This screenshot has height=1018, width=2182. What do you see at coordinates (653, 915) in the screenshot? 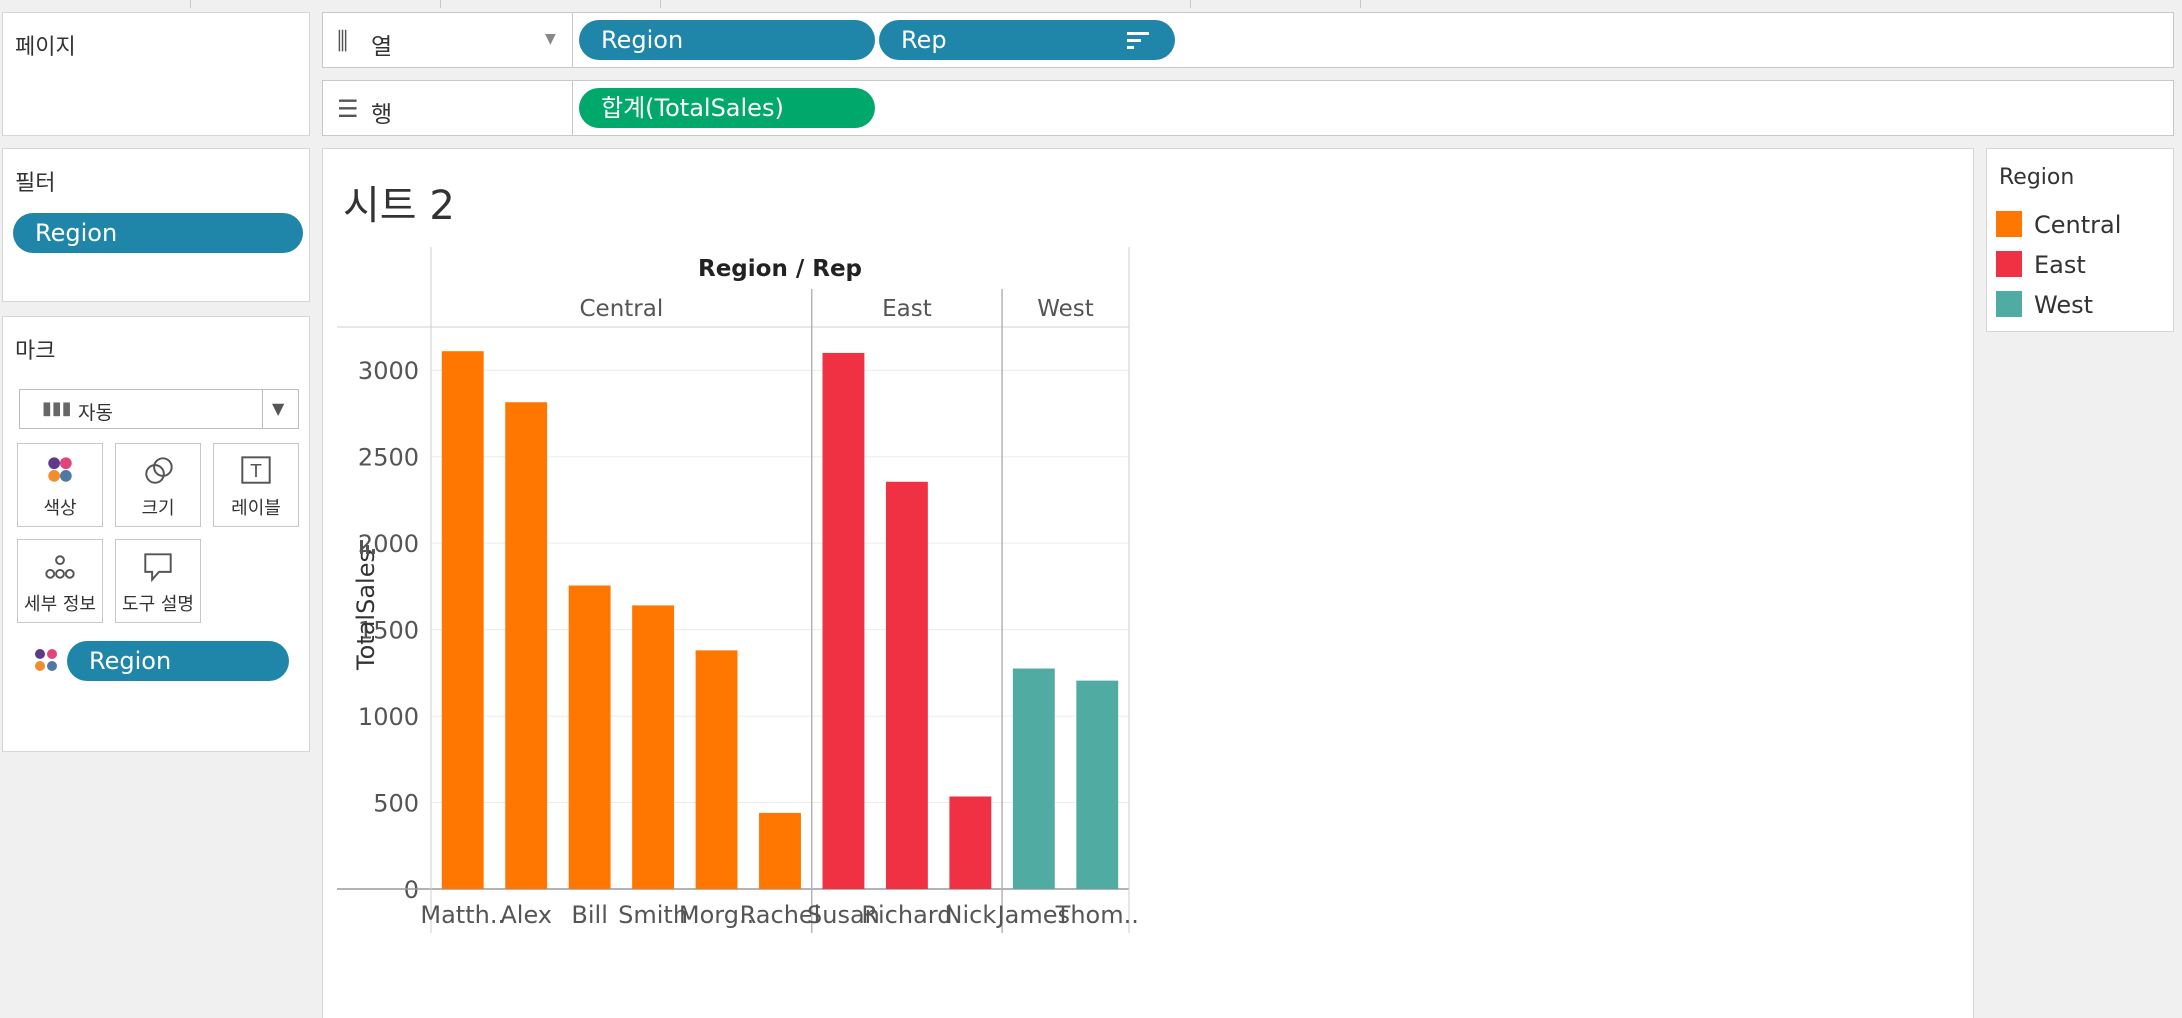
I see `x-tick-label: Smith` at bounding box center [653, 915].